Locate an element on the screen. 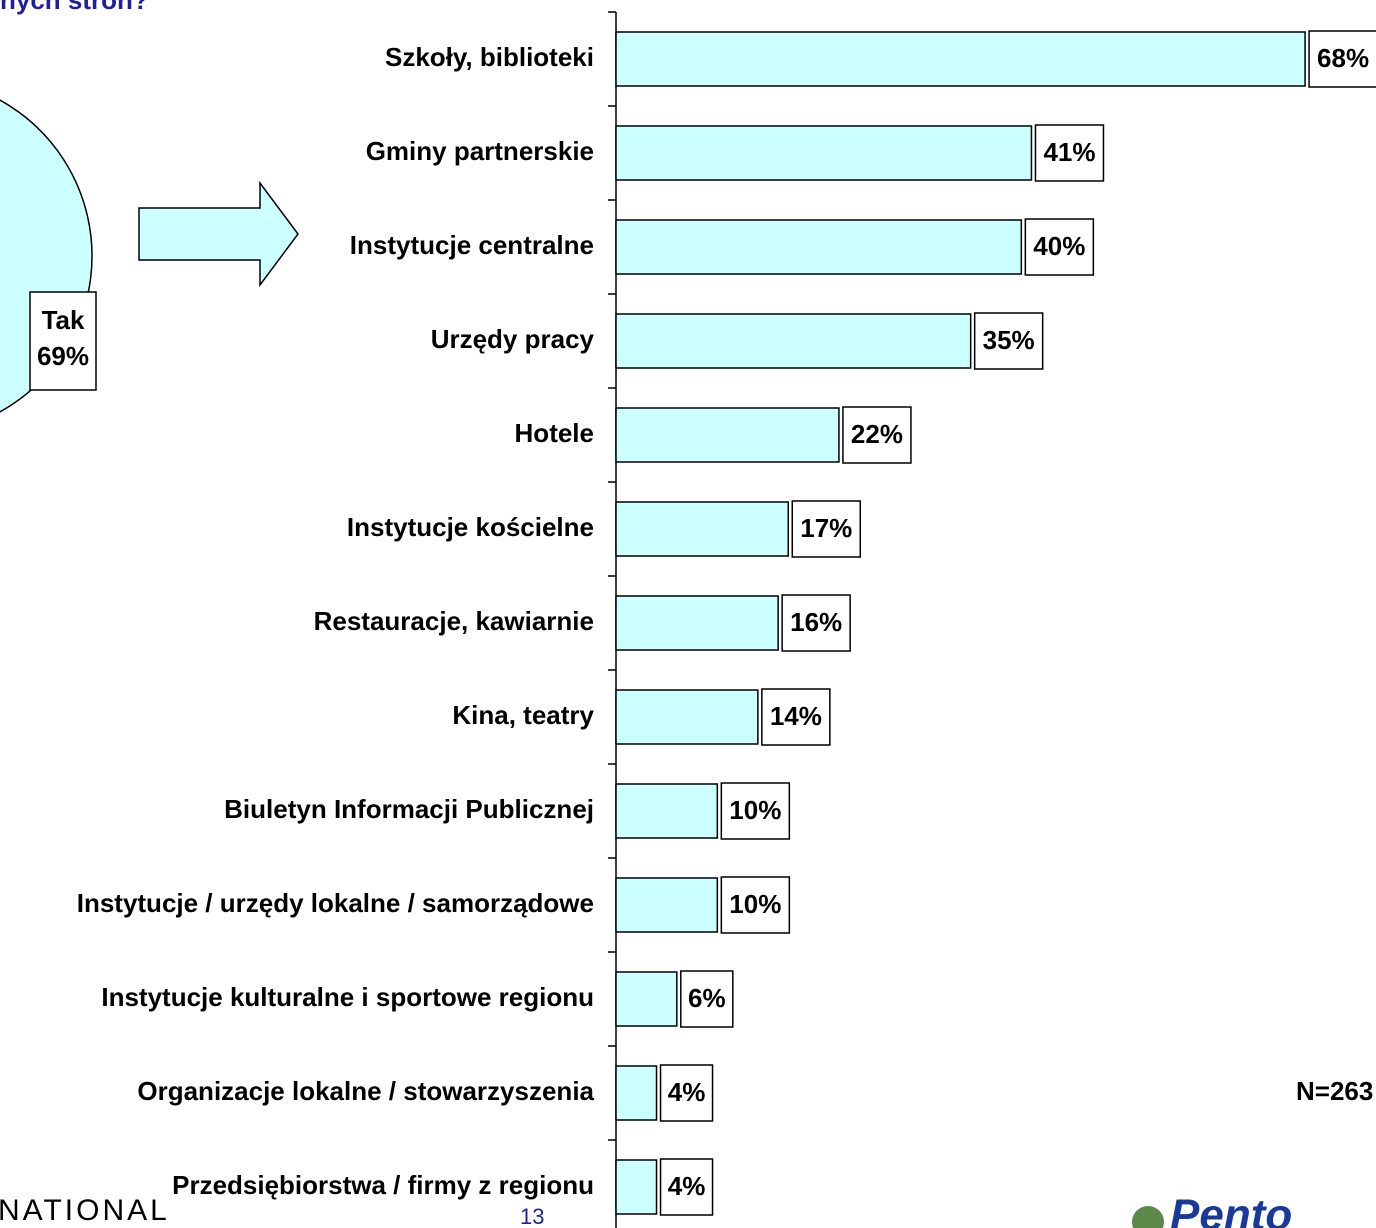  category-label: Przedsiębiorstwa / firmy z regionu is located at coordinates (383, 1185).